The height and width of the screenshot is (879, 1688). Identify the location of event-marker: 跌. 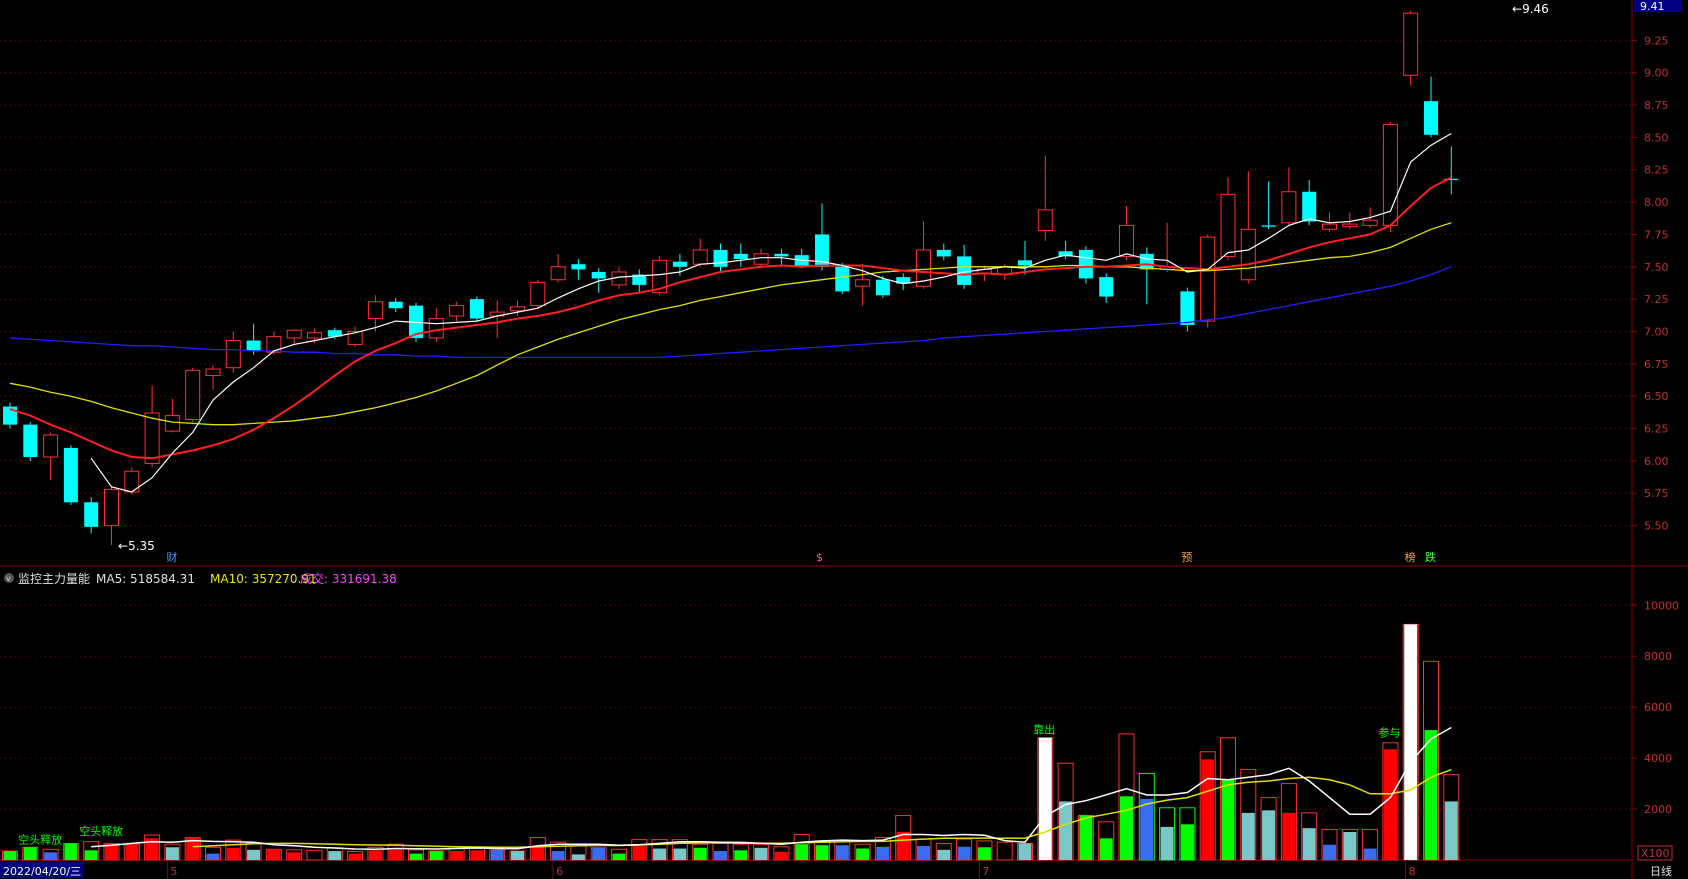
(1430, 557).